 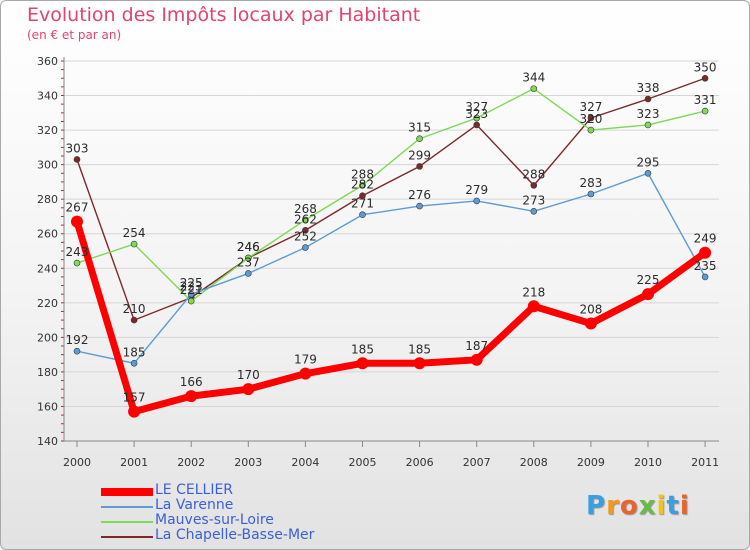 What do you see at coordinates (47, 441) in the screenshot?
I see `y-tick-label: 140` at bounding box center [47, 441].